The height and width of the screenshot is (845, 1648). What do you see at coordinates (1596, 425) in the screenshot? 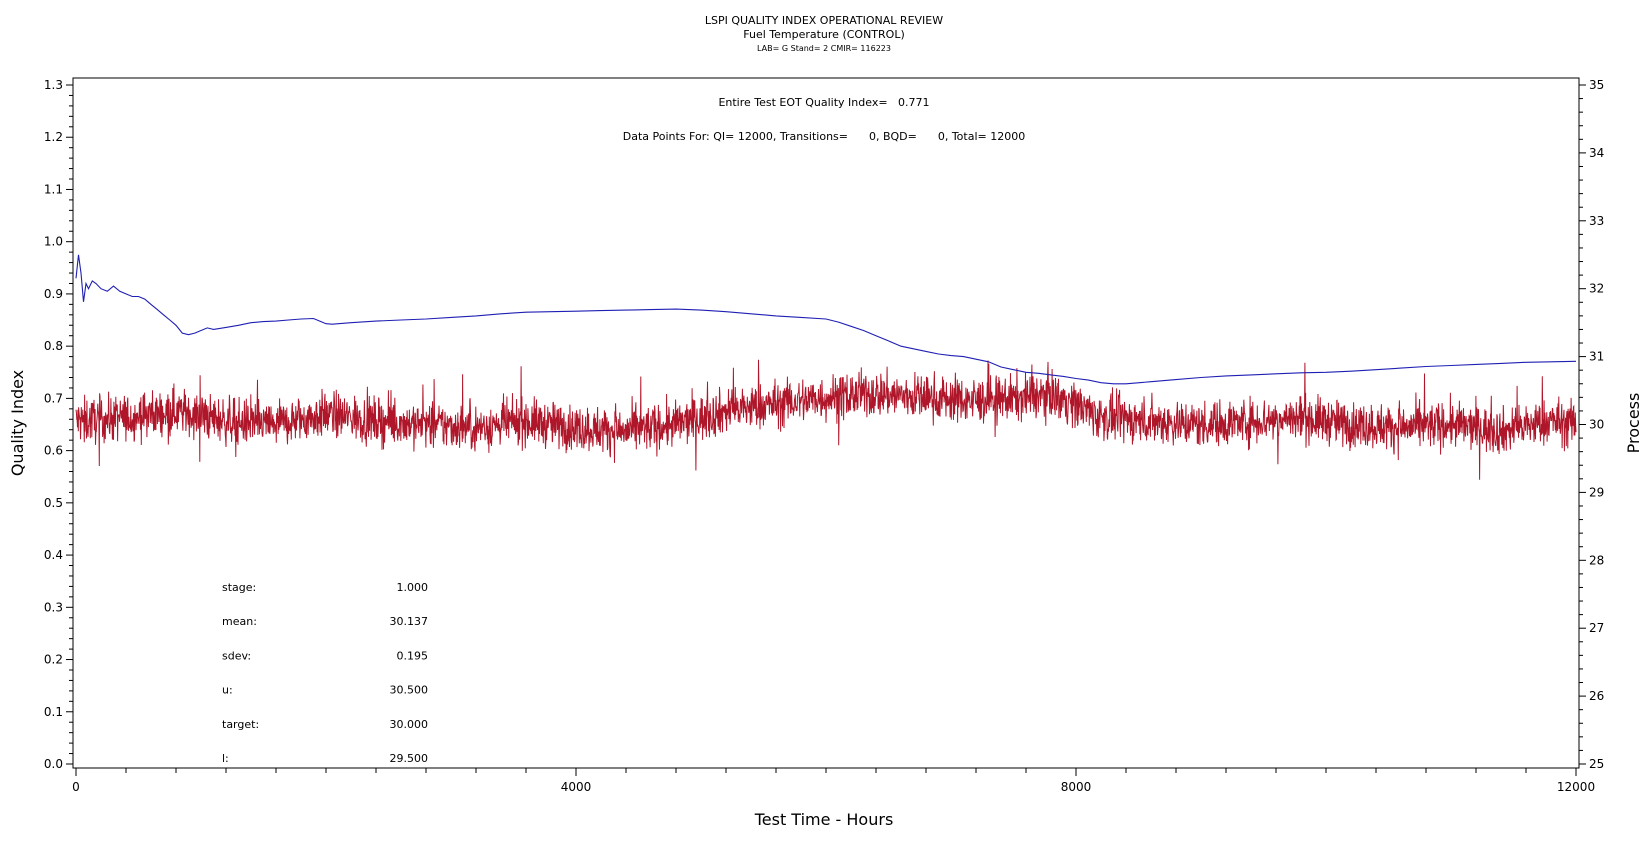
I see `right-tick-label: 30` at bounding box center [1596, 425].